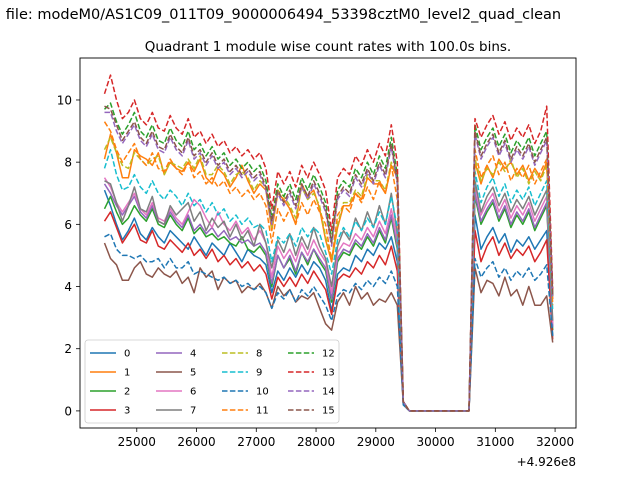 The width and height of the screenshot is (640, 480). What do you see at coordinates (68, 411) in the screenshot?
I see `y-tick-label: 0` at bounding box center [68, 411].